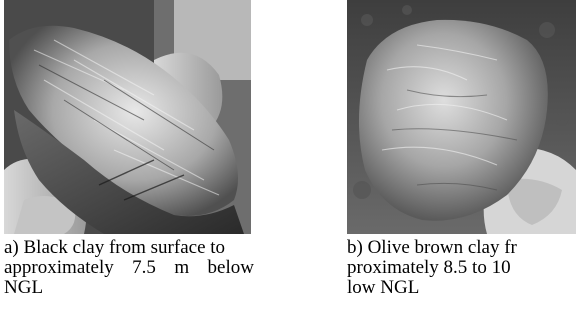  Describe the element at coordinates (115, 247) in the screenshot. I see `caption-line: a) Black clay from surface to` at that location.